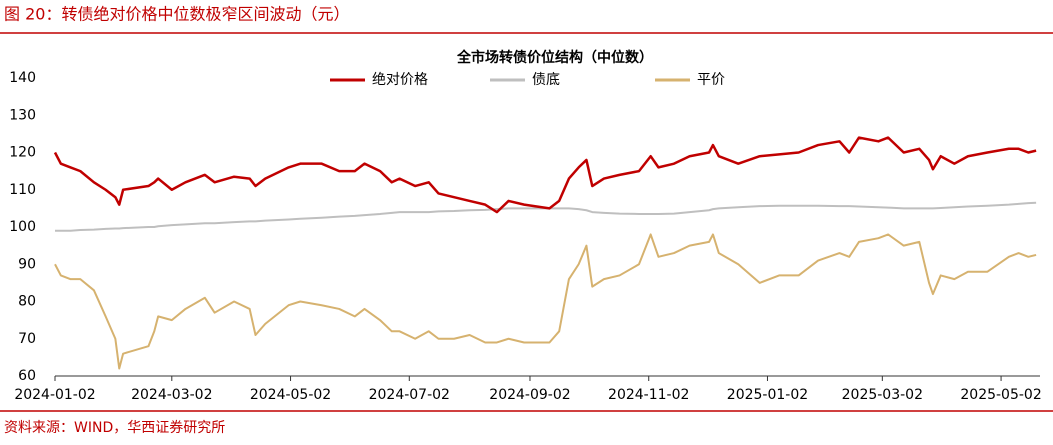  I want to click on y-tick-label: 120, so click(22, 153).